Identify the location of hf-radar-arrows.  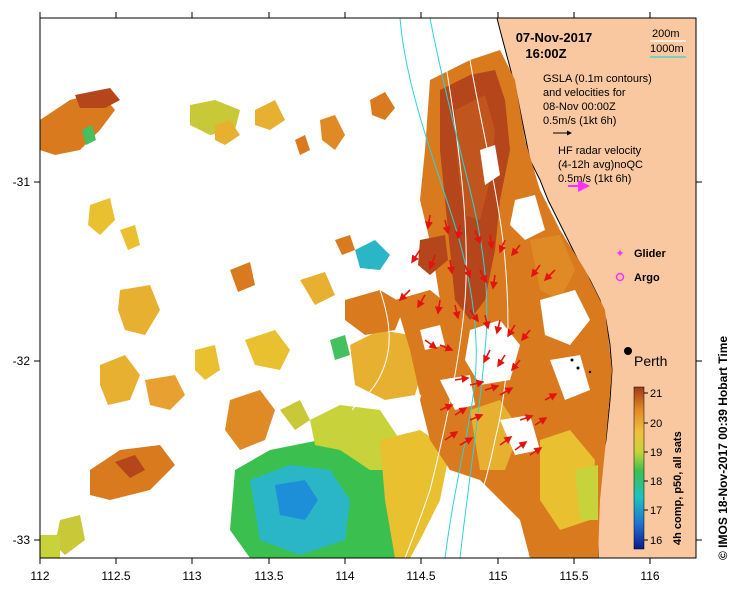
(478, 335).